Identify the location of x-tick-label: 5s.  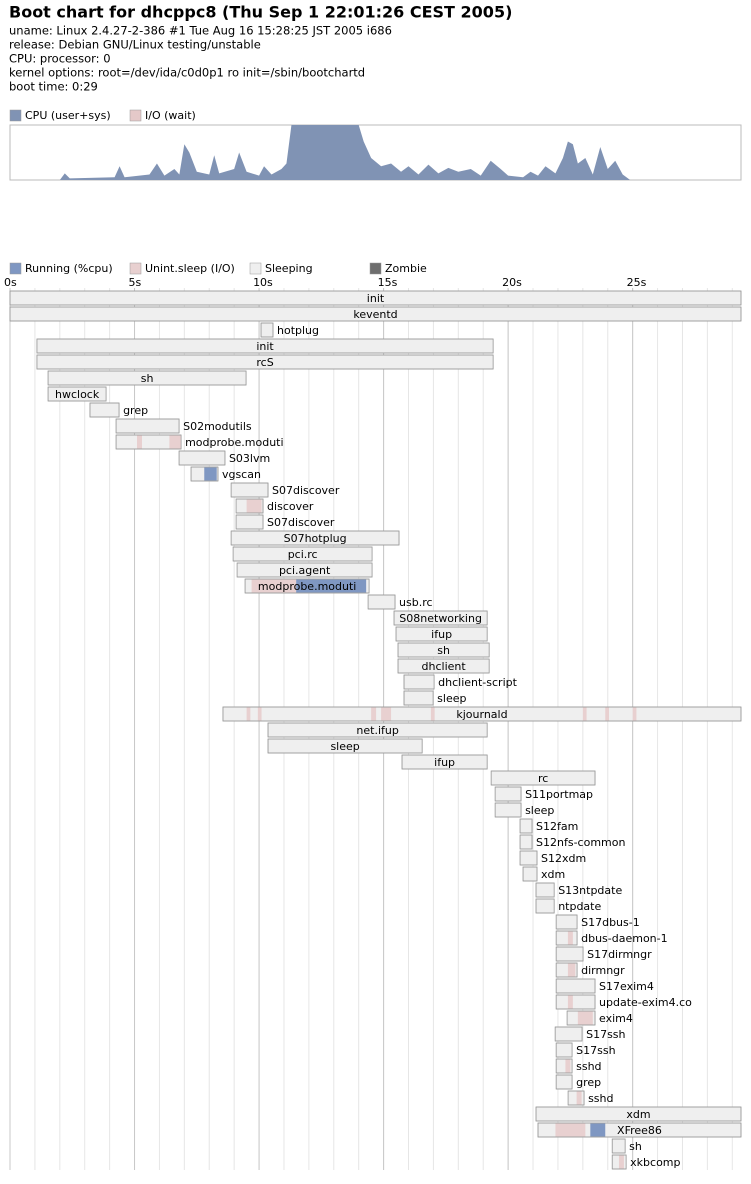
(135, 282).